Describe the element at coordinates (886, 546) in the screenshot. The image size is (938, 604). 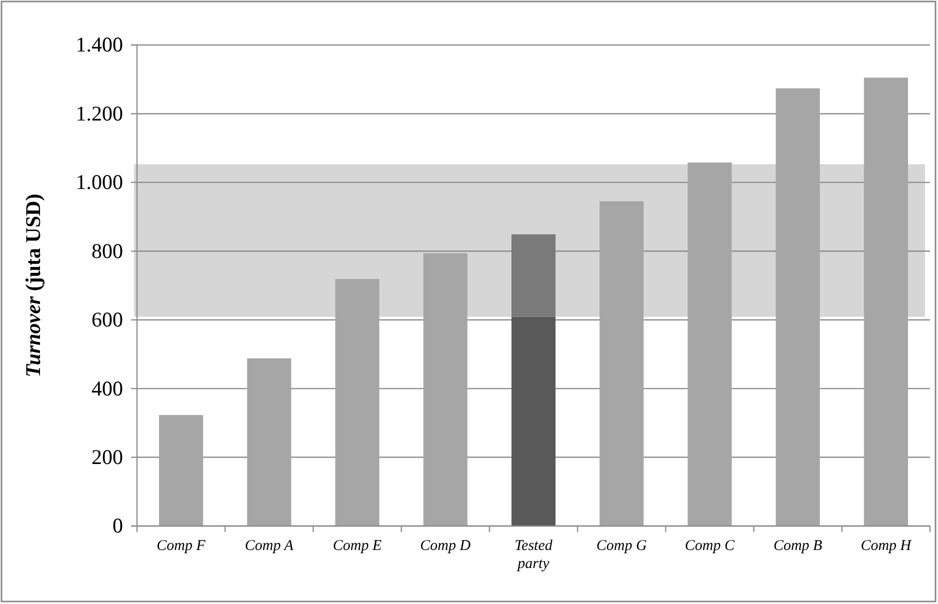
I see `x-tick-label: Comp H` at that location.